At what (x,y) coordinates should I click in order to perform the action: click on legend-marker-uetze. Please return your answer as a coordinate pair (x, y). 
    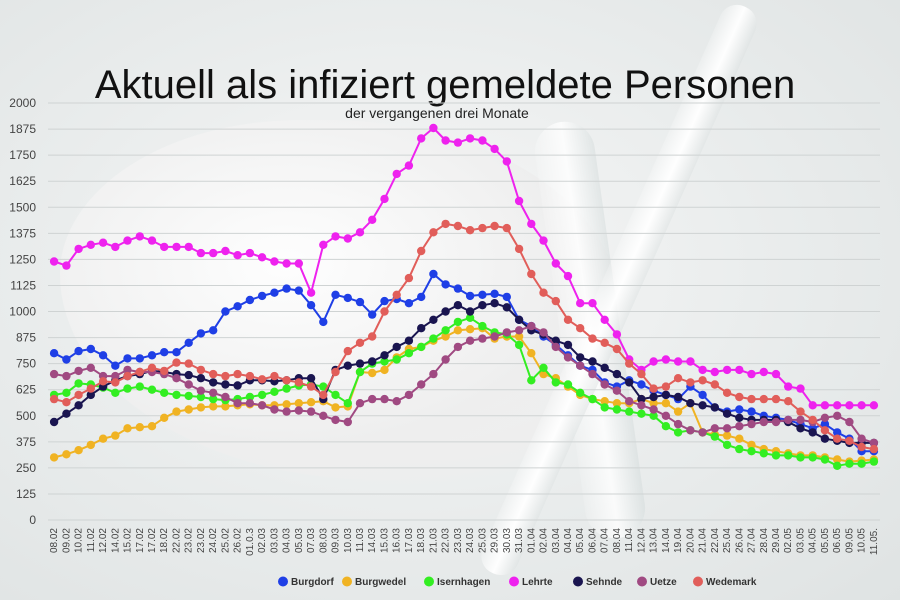
    Looking at the image, I should click on (642, 581).